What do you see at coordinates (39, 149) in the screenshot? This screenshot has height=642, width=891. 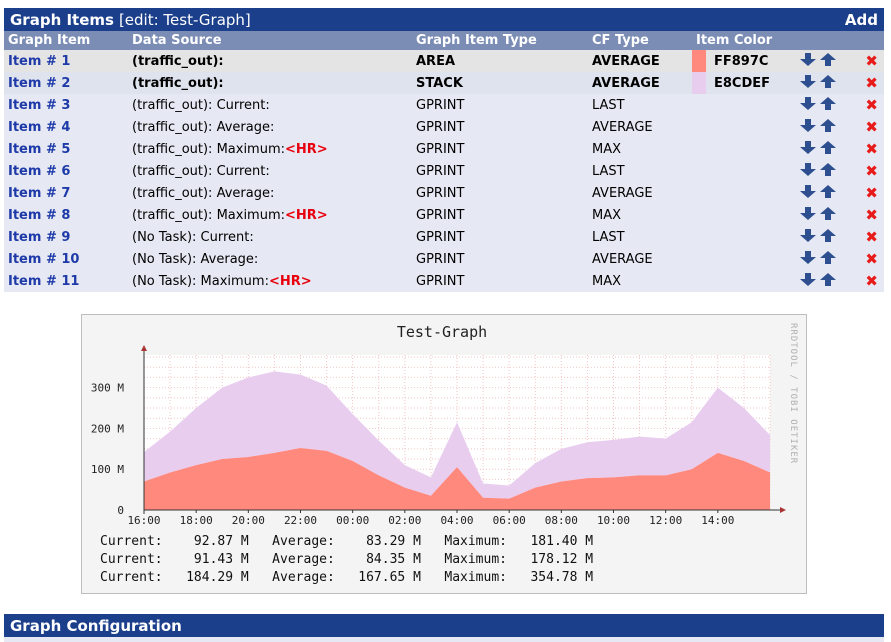 I see `graph-item-link: Item # 5` at bounding box center [39, 149].